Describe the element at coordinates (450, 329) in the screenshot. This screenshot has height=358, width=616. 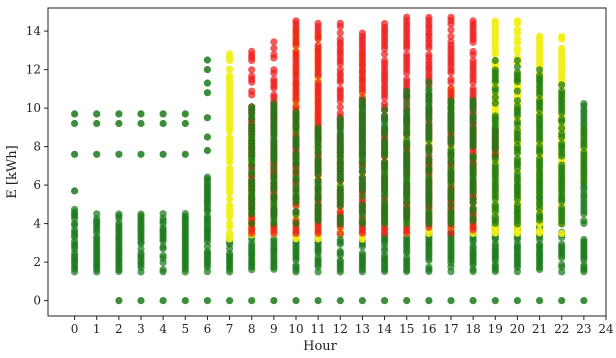
I see `x-tick-label: 17` at that location.